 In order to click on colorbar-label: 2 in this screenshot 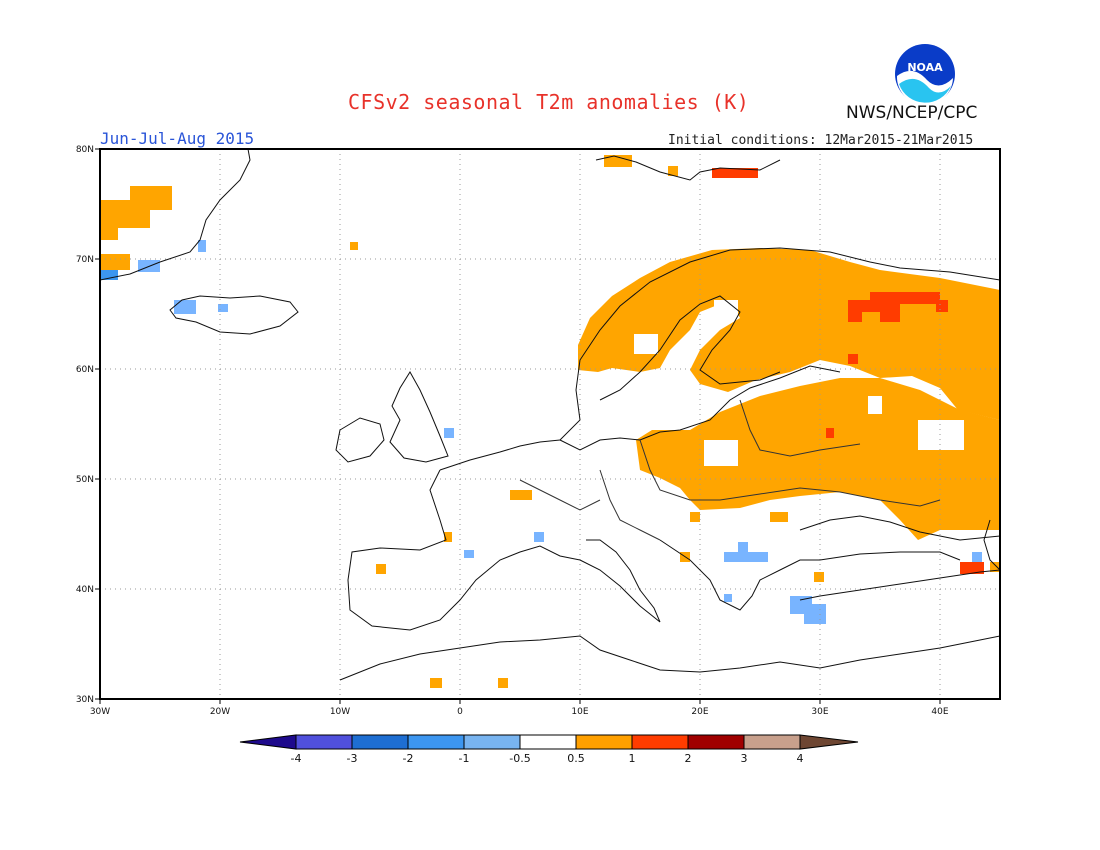, I will do `click(688, 758)`.